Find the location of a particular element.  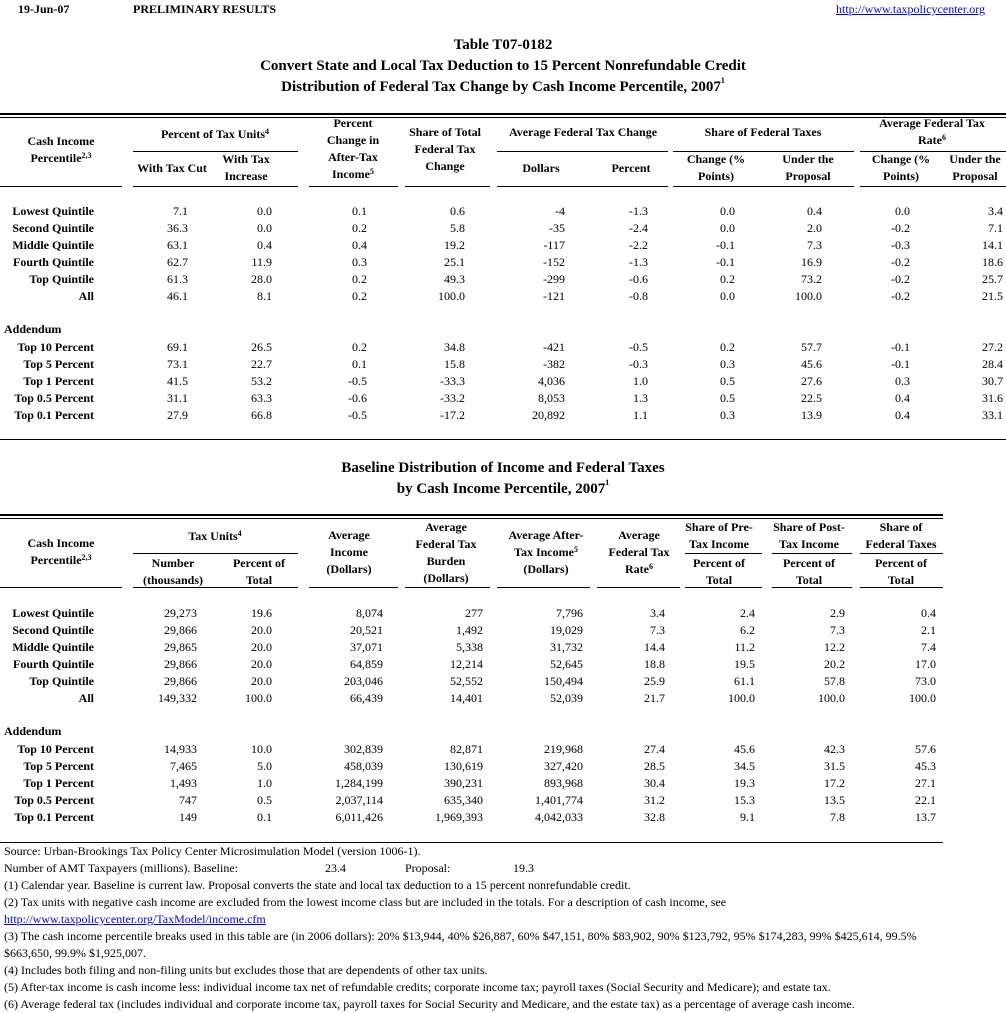

cell-value: -1.3 is located at coordinates (638, 211).